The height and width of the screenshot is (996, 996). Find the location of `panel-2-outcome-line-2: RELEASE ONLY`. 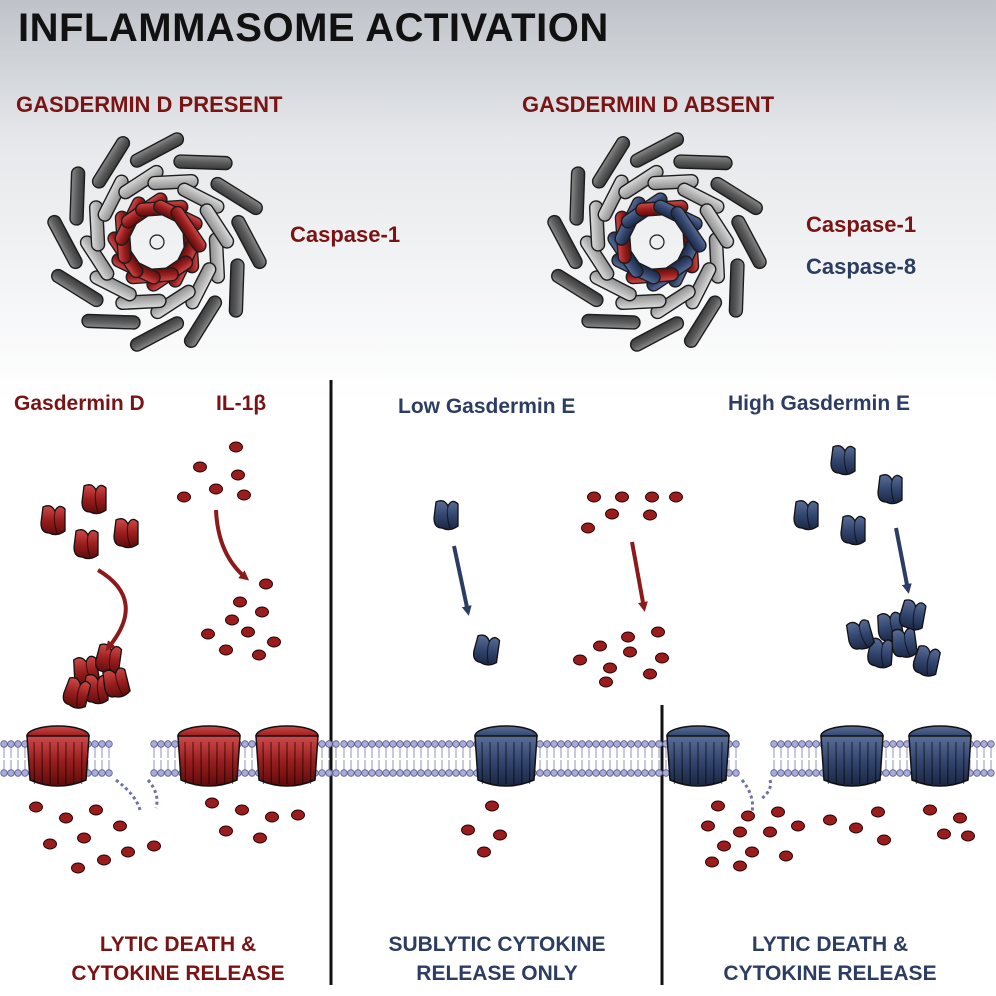

panel-2-outcome-line-2: RELEASE ONLY is located at coordinates (497, 973).